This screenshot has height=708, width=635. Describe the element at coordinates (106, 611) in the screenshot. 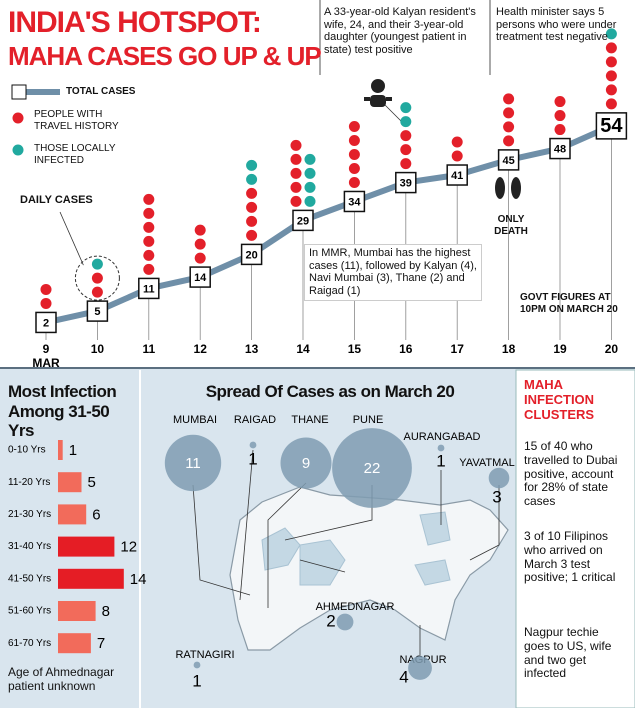

I see `bar-value: 8` at that location.